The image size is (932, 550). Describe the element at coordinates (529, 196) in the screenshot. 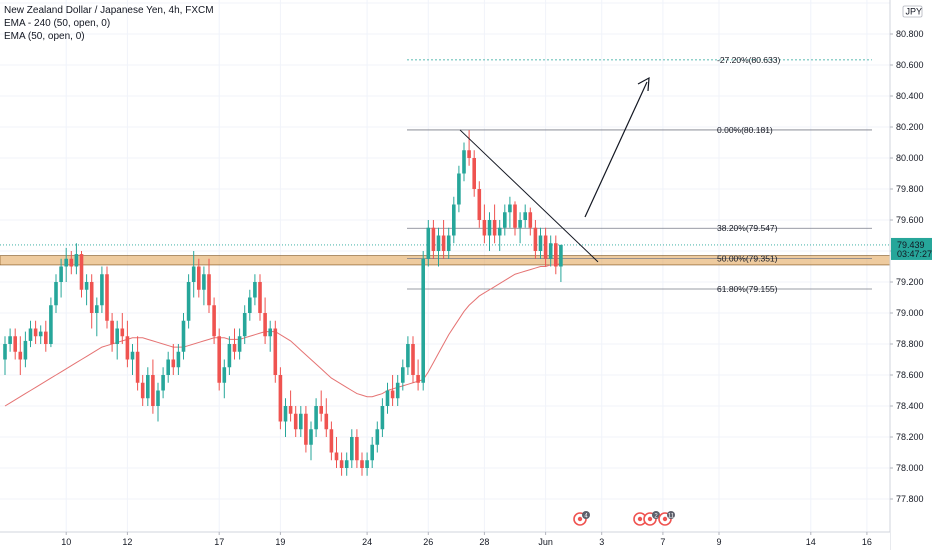

I see `trend-line` at that location.